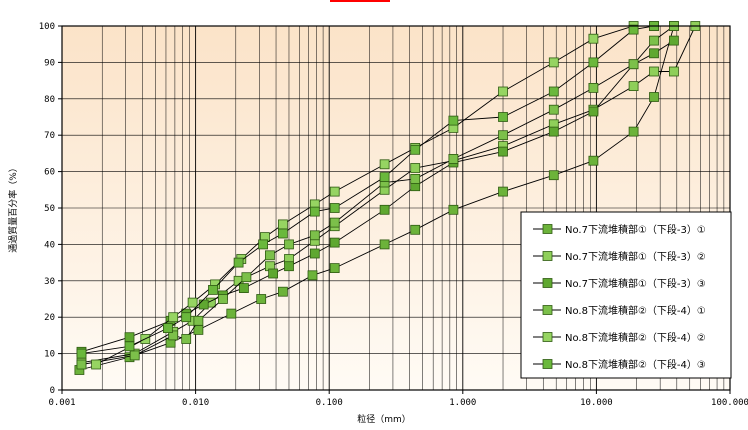  I want to click on x-tick-label: 0.100, so click(329, 403).